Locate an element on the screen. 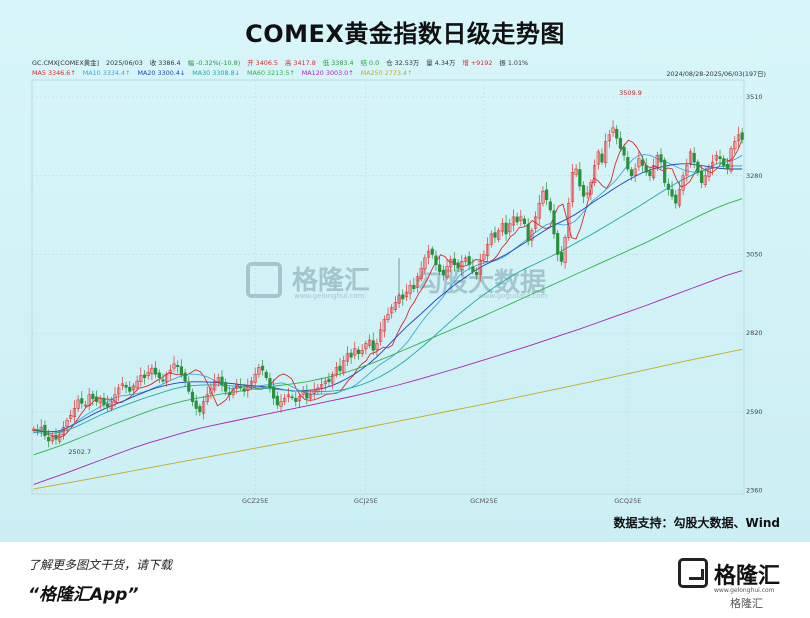 This screenshot has width=810, height=618. ma-legend-entry: MA10 3334.4↑ is located at coordinates (106, 73).